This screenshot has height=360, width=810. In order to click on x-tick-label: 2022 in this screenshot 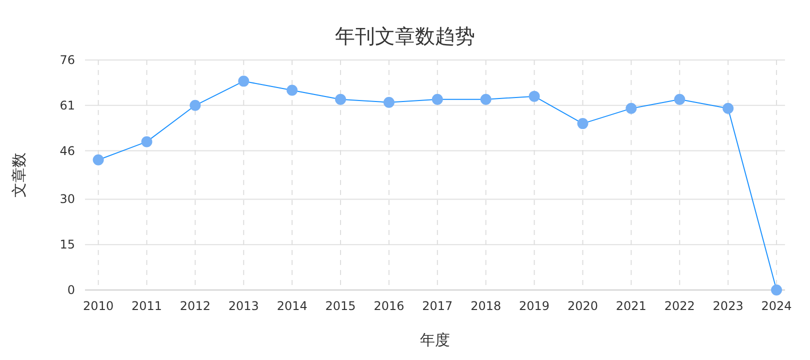, I will do `click(679, 306)`.